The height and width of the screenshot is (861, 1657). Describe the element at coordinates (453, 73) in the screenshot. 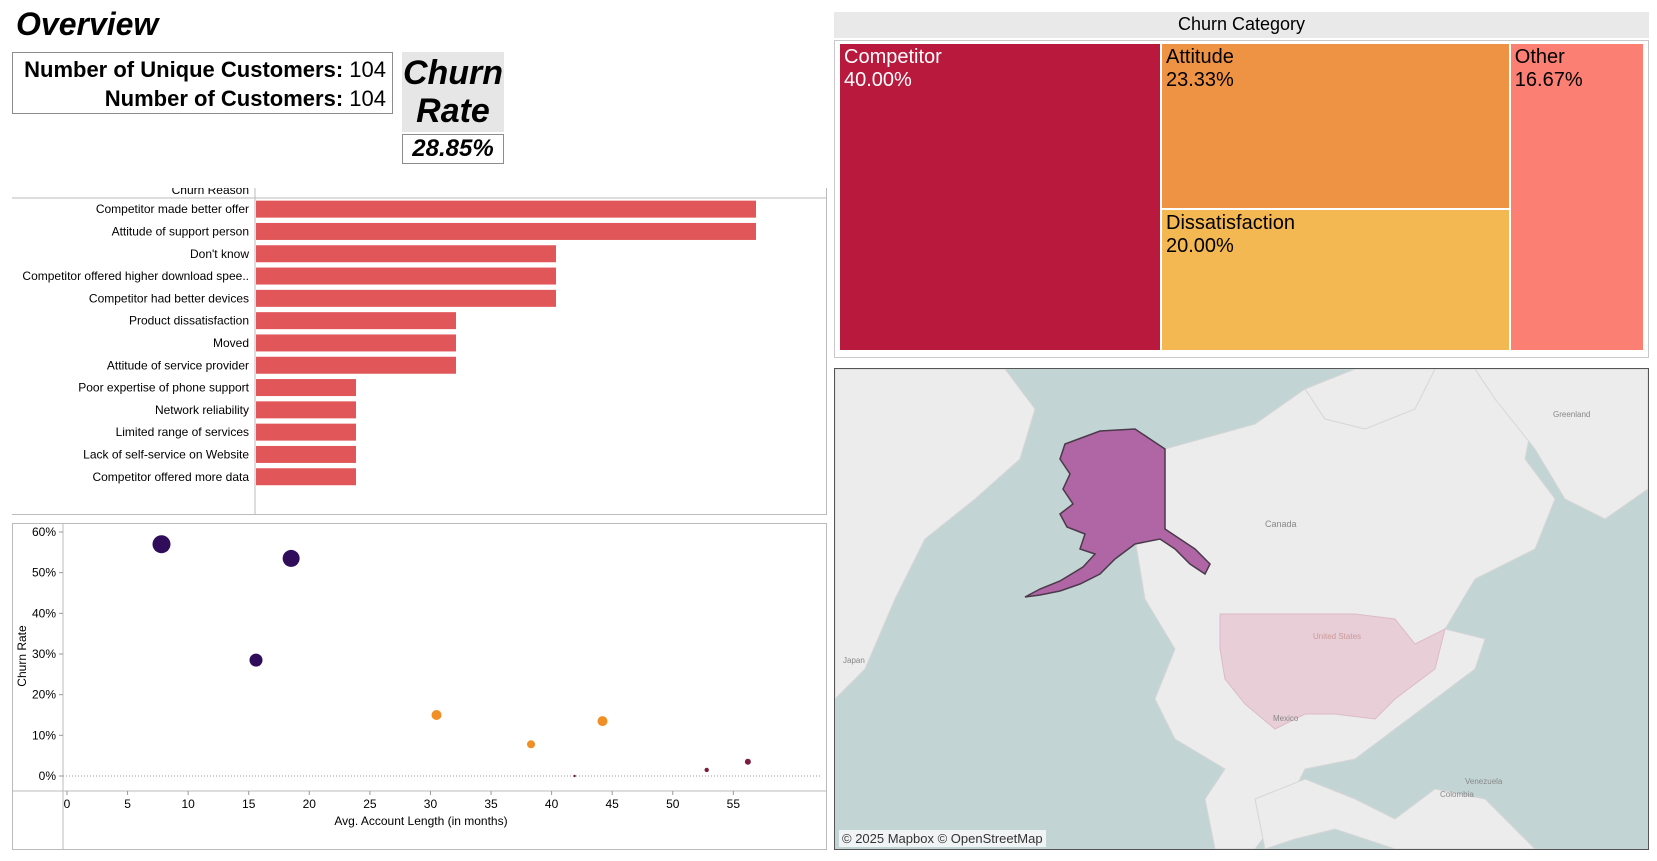

I see `churn-rate-title-line1: Churn` at that location.